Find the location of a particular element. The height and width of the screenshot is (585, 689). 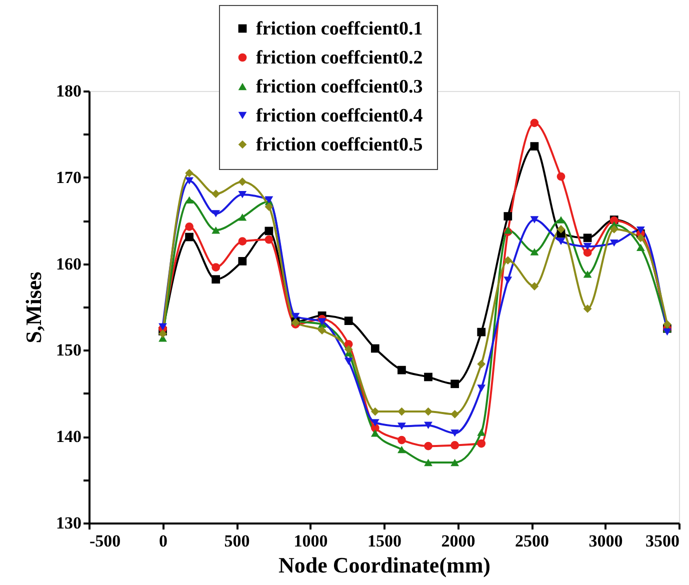

x-tick-label: 0 is located at coordinates (163, 541).